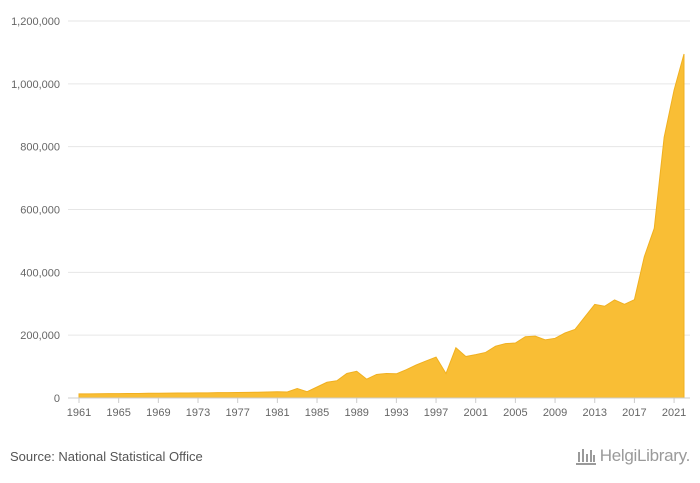 The width and height of the screenshot is (700, 483). What do you see at coordinates (158, 413) in the screenshot?
I see `x-tick-label: 1969` at bounding box center [158, 413].